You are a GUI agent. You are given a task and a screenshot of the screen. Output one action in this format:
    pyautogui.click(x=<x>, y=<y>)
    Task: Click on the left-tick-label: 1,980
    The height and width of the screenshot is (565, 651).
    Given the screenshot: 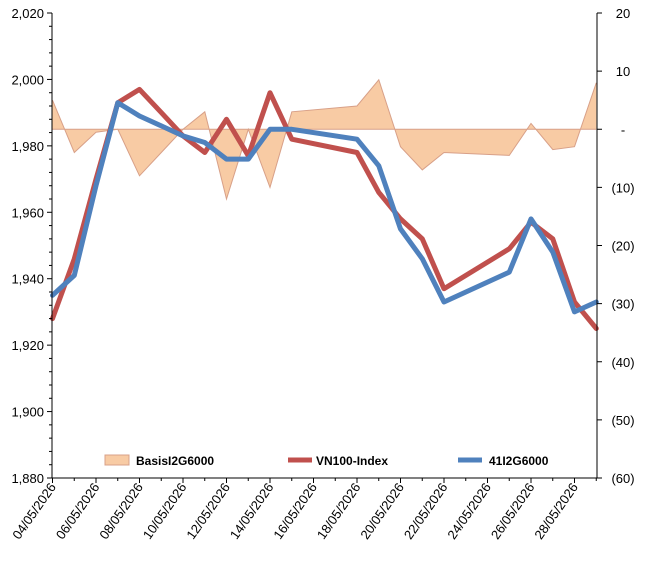 What is the action you would take?
    pyautogui.click(x=27, y=146)
    